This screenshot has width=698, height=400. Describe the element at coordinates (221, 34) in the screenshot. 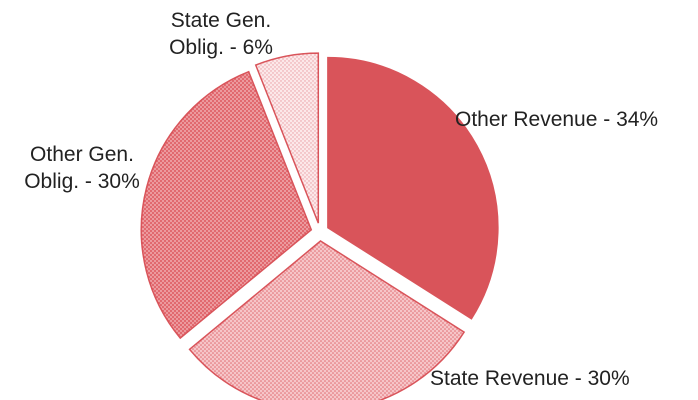

I see `label-state-gen-oblig: State Gen. Oblig. - 6%` at that location.